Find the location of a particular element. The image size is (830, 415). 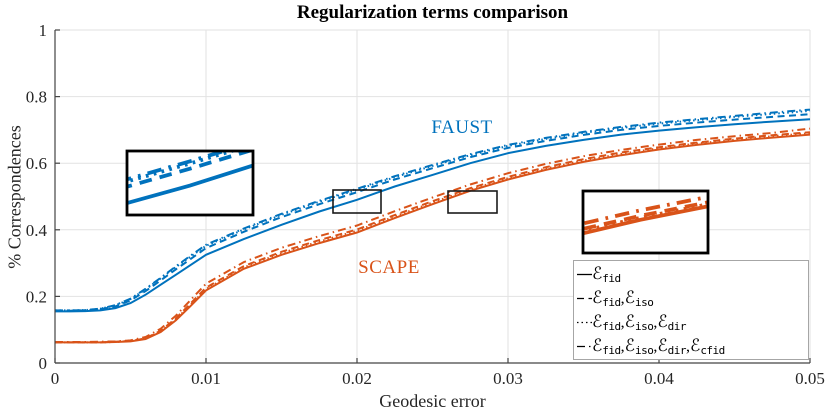

x-tick-label: 0 is located at coordinates (55, 378).